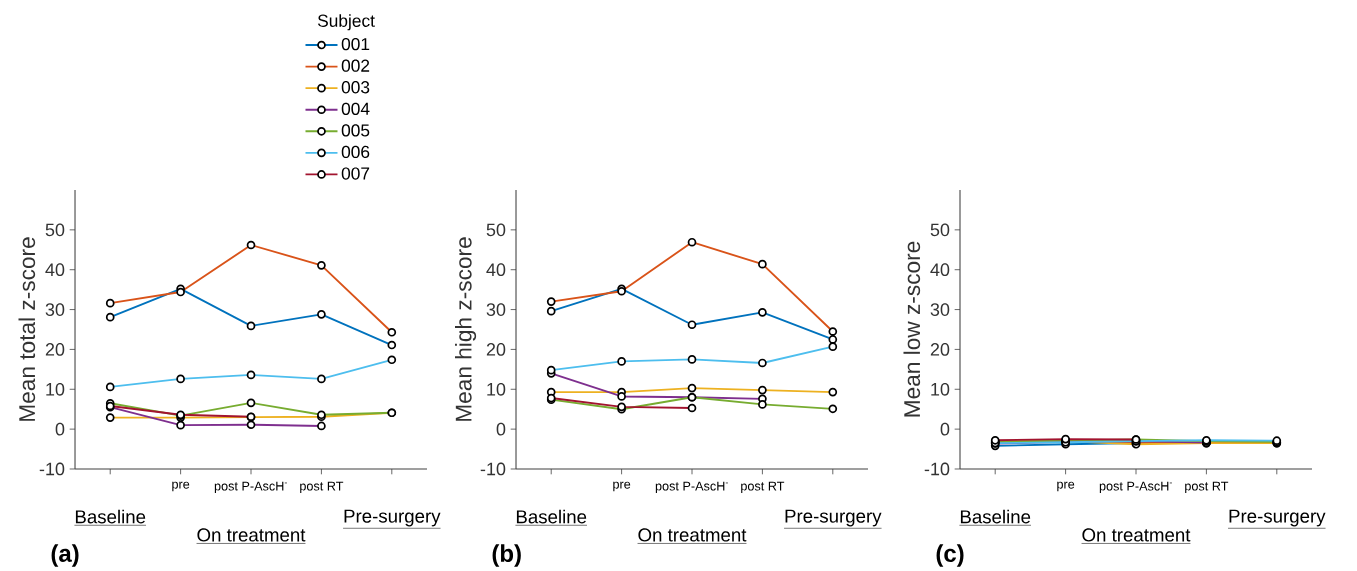  I want to click on text: (c), so click(950, 555).